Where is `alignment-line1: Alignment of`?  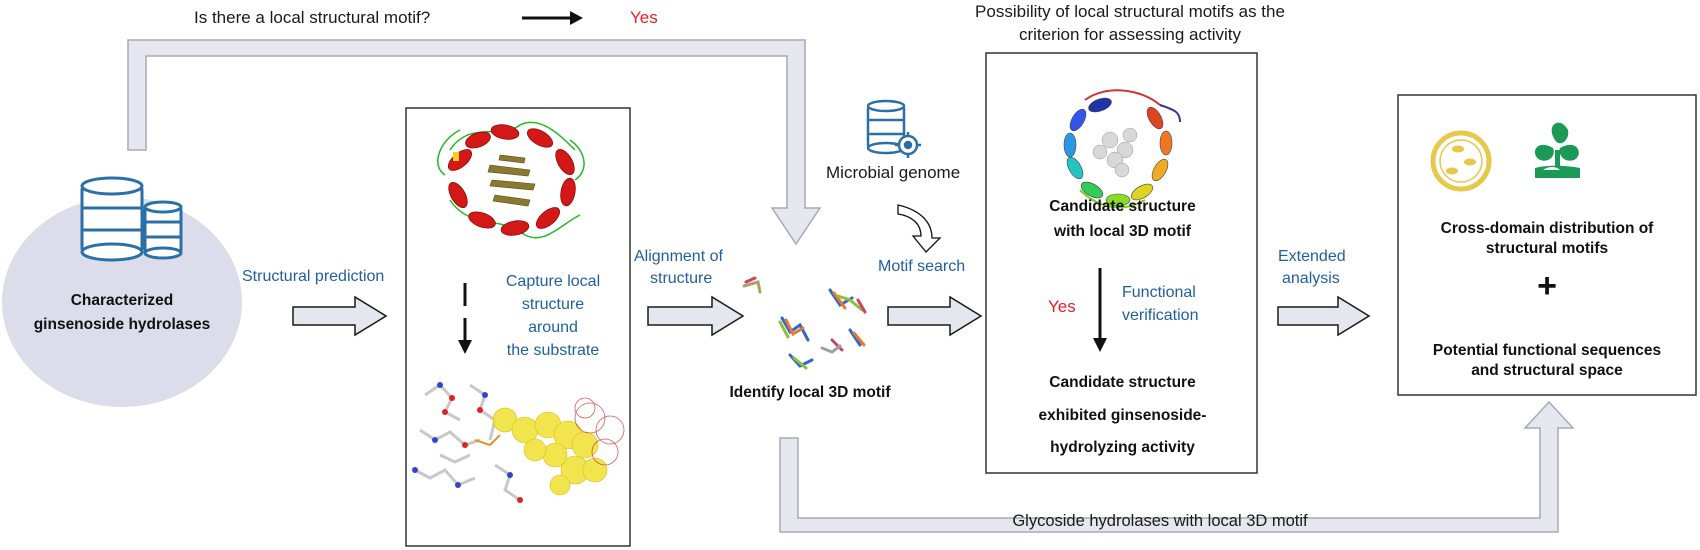
alignment-line1: Alignment of is located at coordinates (678, 256).